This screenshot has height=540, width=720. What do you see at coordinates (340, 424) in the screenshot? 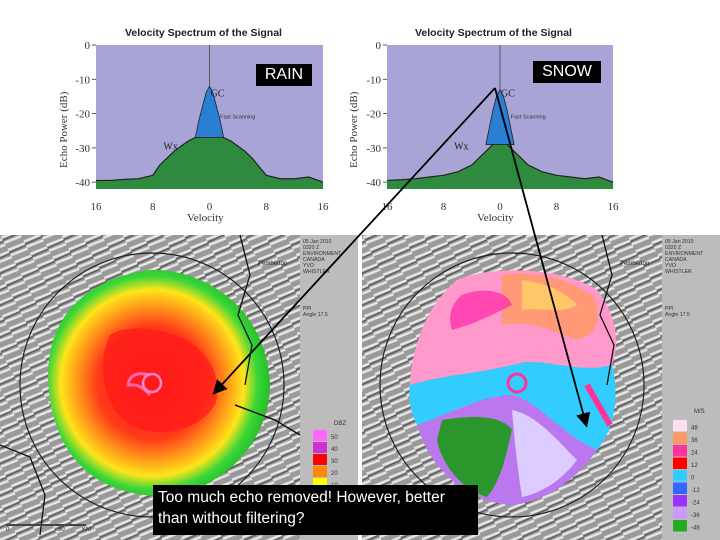
I see `radar-unit-label: DBZ` at bounding box center [340, 424].